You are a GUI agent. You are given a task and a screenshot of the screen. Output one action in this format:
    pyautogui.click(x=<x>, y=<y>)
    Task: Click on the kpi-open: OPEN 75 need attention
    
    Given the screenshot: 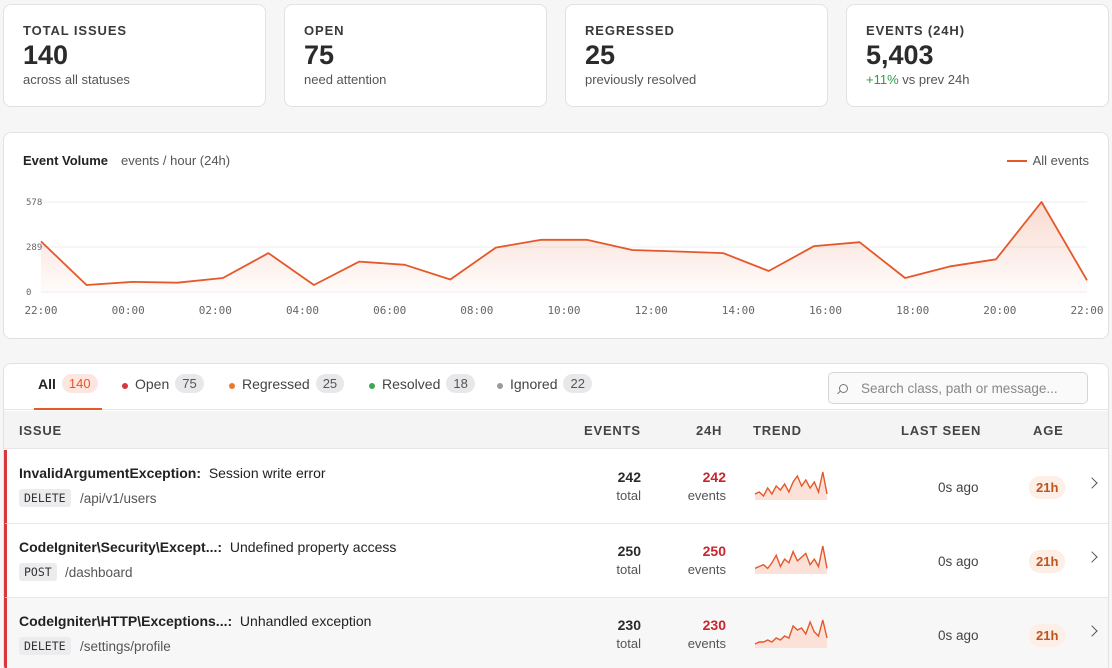 What is the action you would take?
    pyautogui.click(x=415, y=55)
    